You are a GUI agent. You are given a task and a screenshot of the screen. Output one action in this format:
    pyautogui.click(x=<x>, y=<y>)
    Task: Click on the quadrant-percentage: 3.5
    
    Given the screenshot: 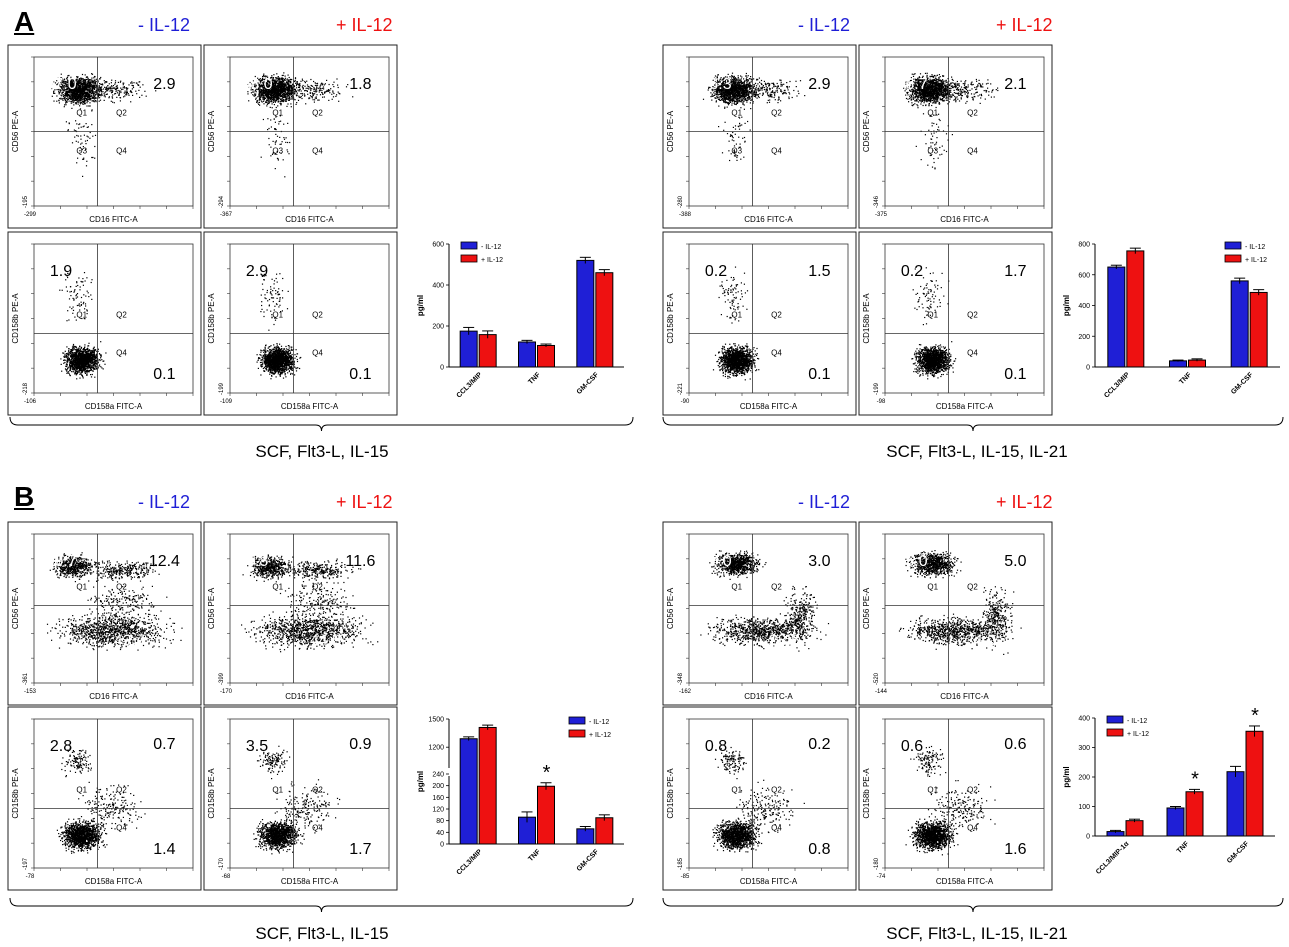 What is the action you would take?
    pyautogui.click(x=257, y=746)
    